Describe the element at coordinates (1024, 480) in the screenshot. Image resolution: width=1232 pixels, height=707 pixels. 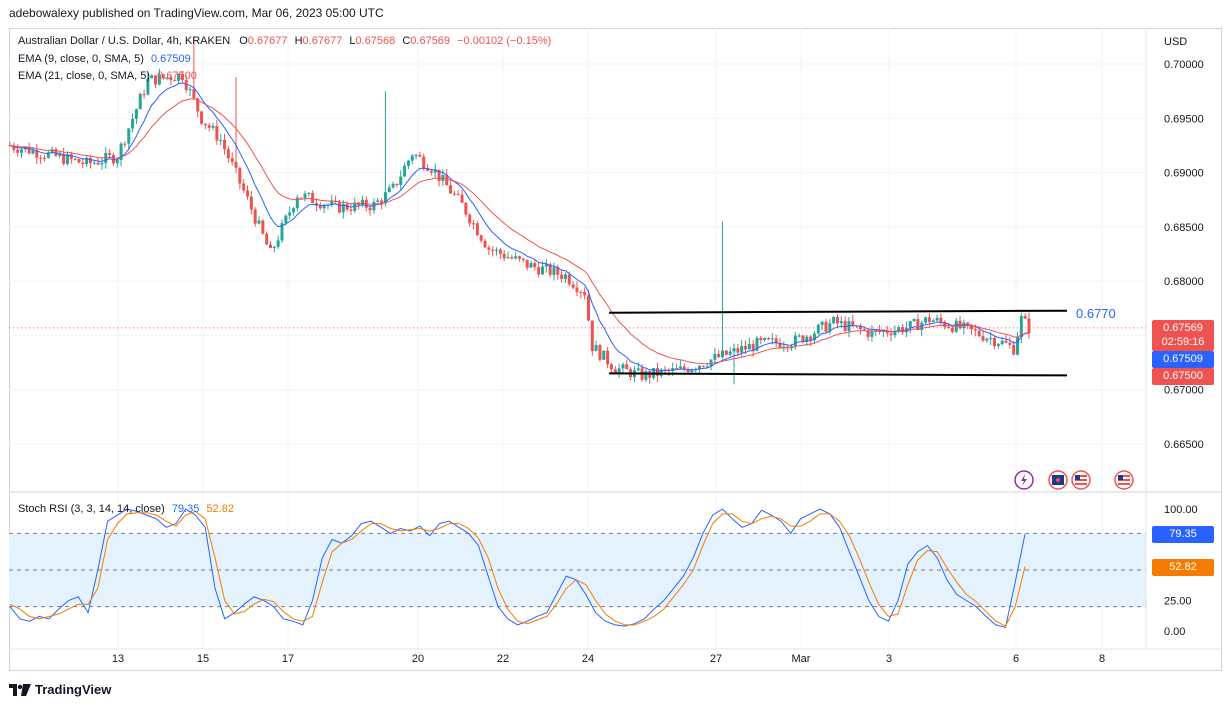
I see `lightning-icon` at that location.